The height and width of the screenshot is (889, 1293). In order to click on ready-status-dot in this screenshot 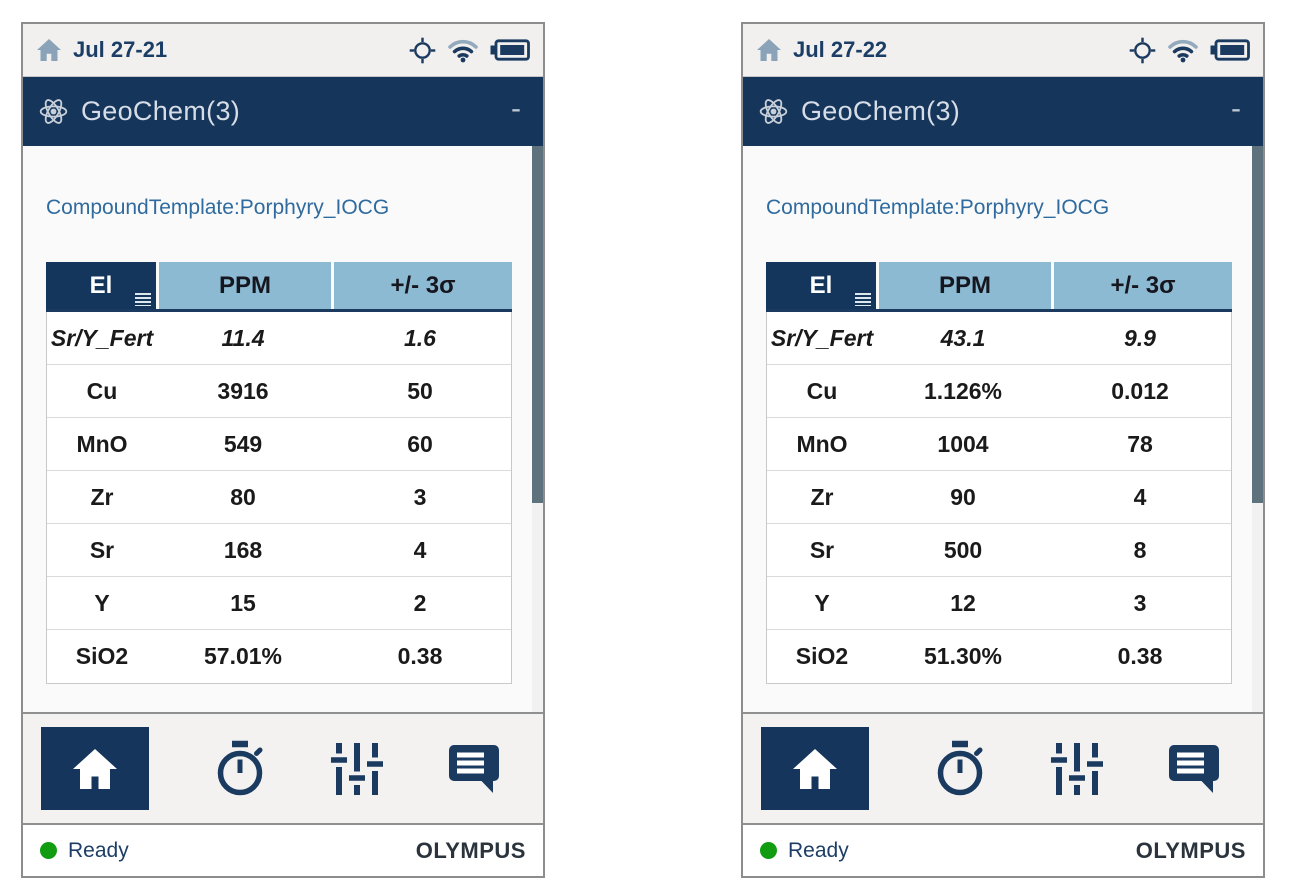, I will do `click(48, 850)`.